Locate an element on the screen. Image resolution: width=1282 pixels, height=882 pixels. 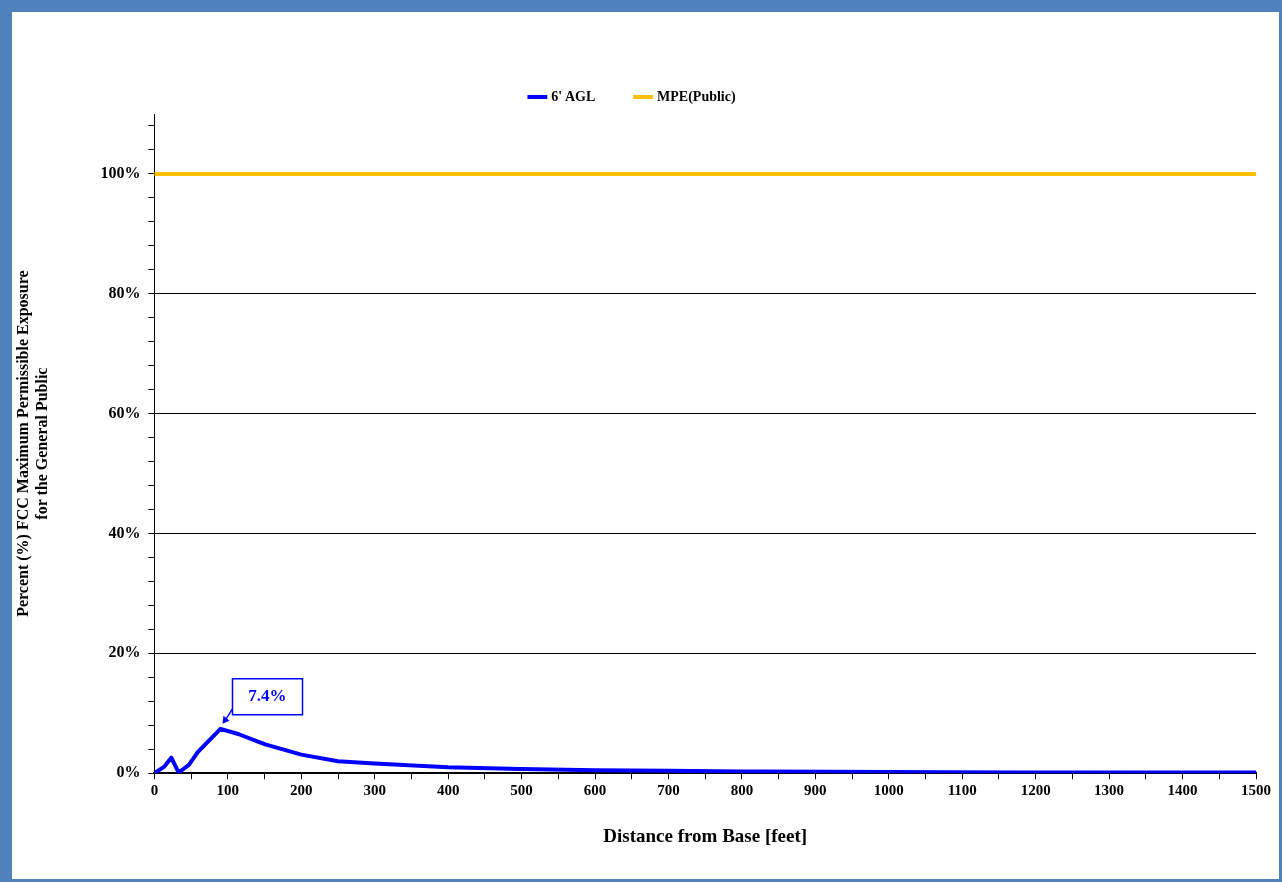
y-tick-label: 80% is located at coordinates (124, 292).